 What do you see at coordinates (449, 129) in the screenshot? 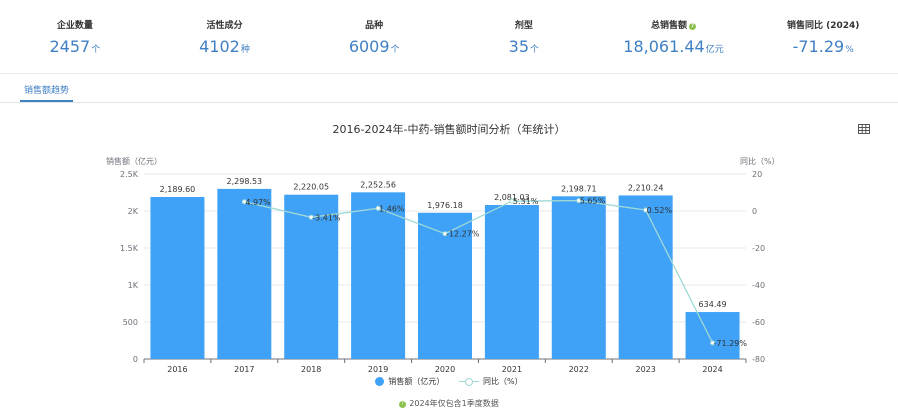
I see `chart-title: 2016-2024年-中药-销售额时间分析（年统计）` at bounding box center [449, 129].